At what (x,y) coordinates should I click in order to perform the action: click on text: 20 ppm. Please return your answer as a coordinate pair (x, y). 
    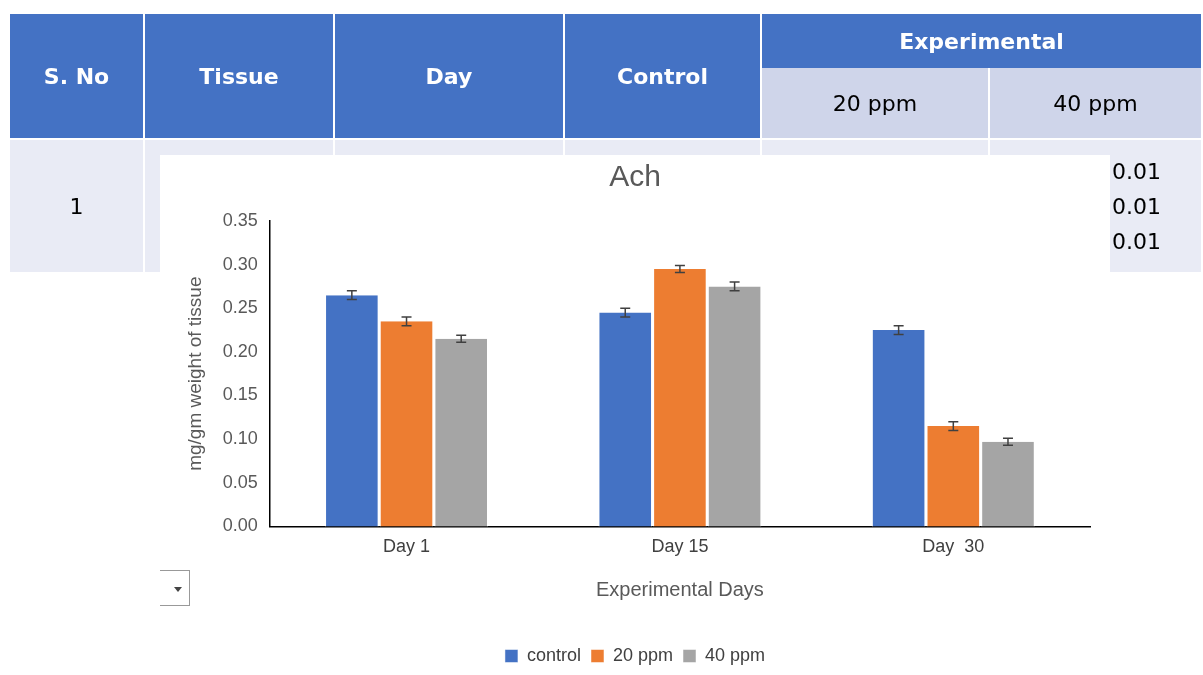
    Looking at the image, I should click on (875, 103).